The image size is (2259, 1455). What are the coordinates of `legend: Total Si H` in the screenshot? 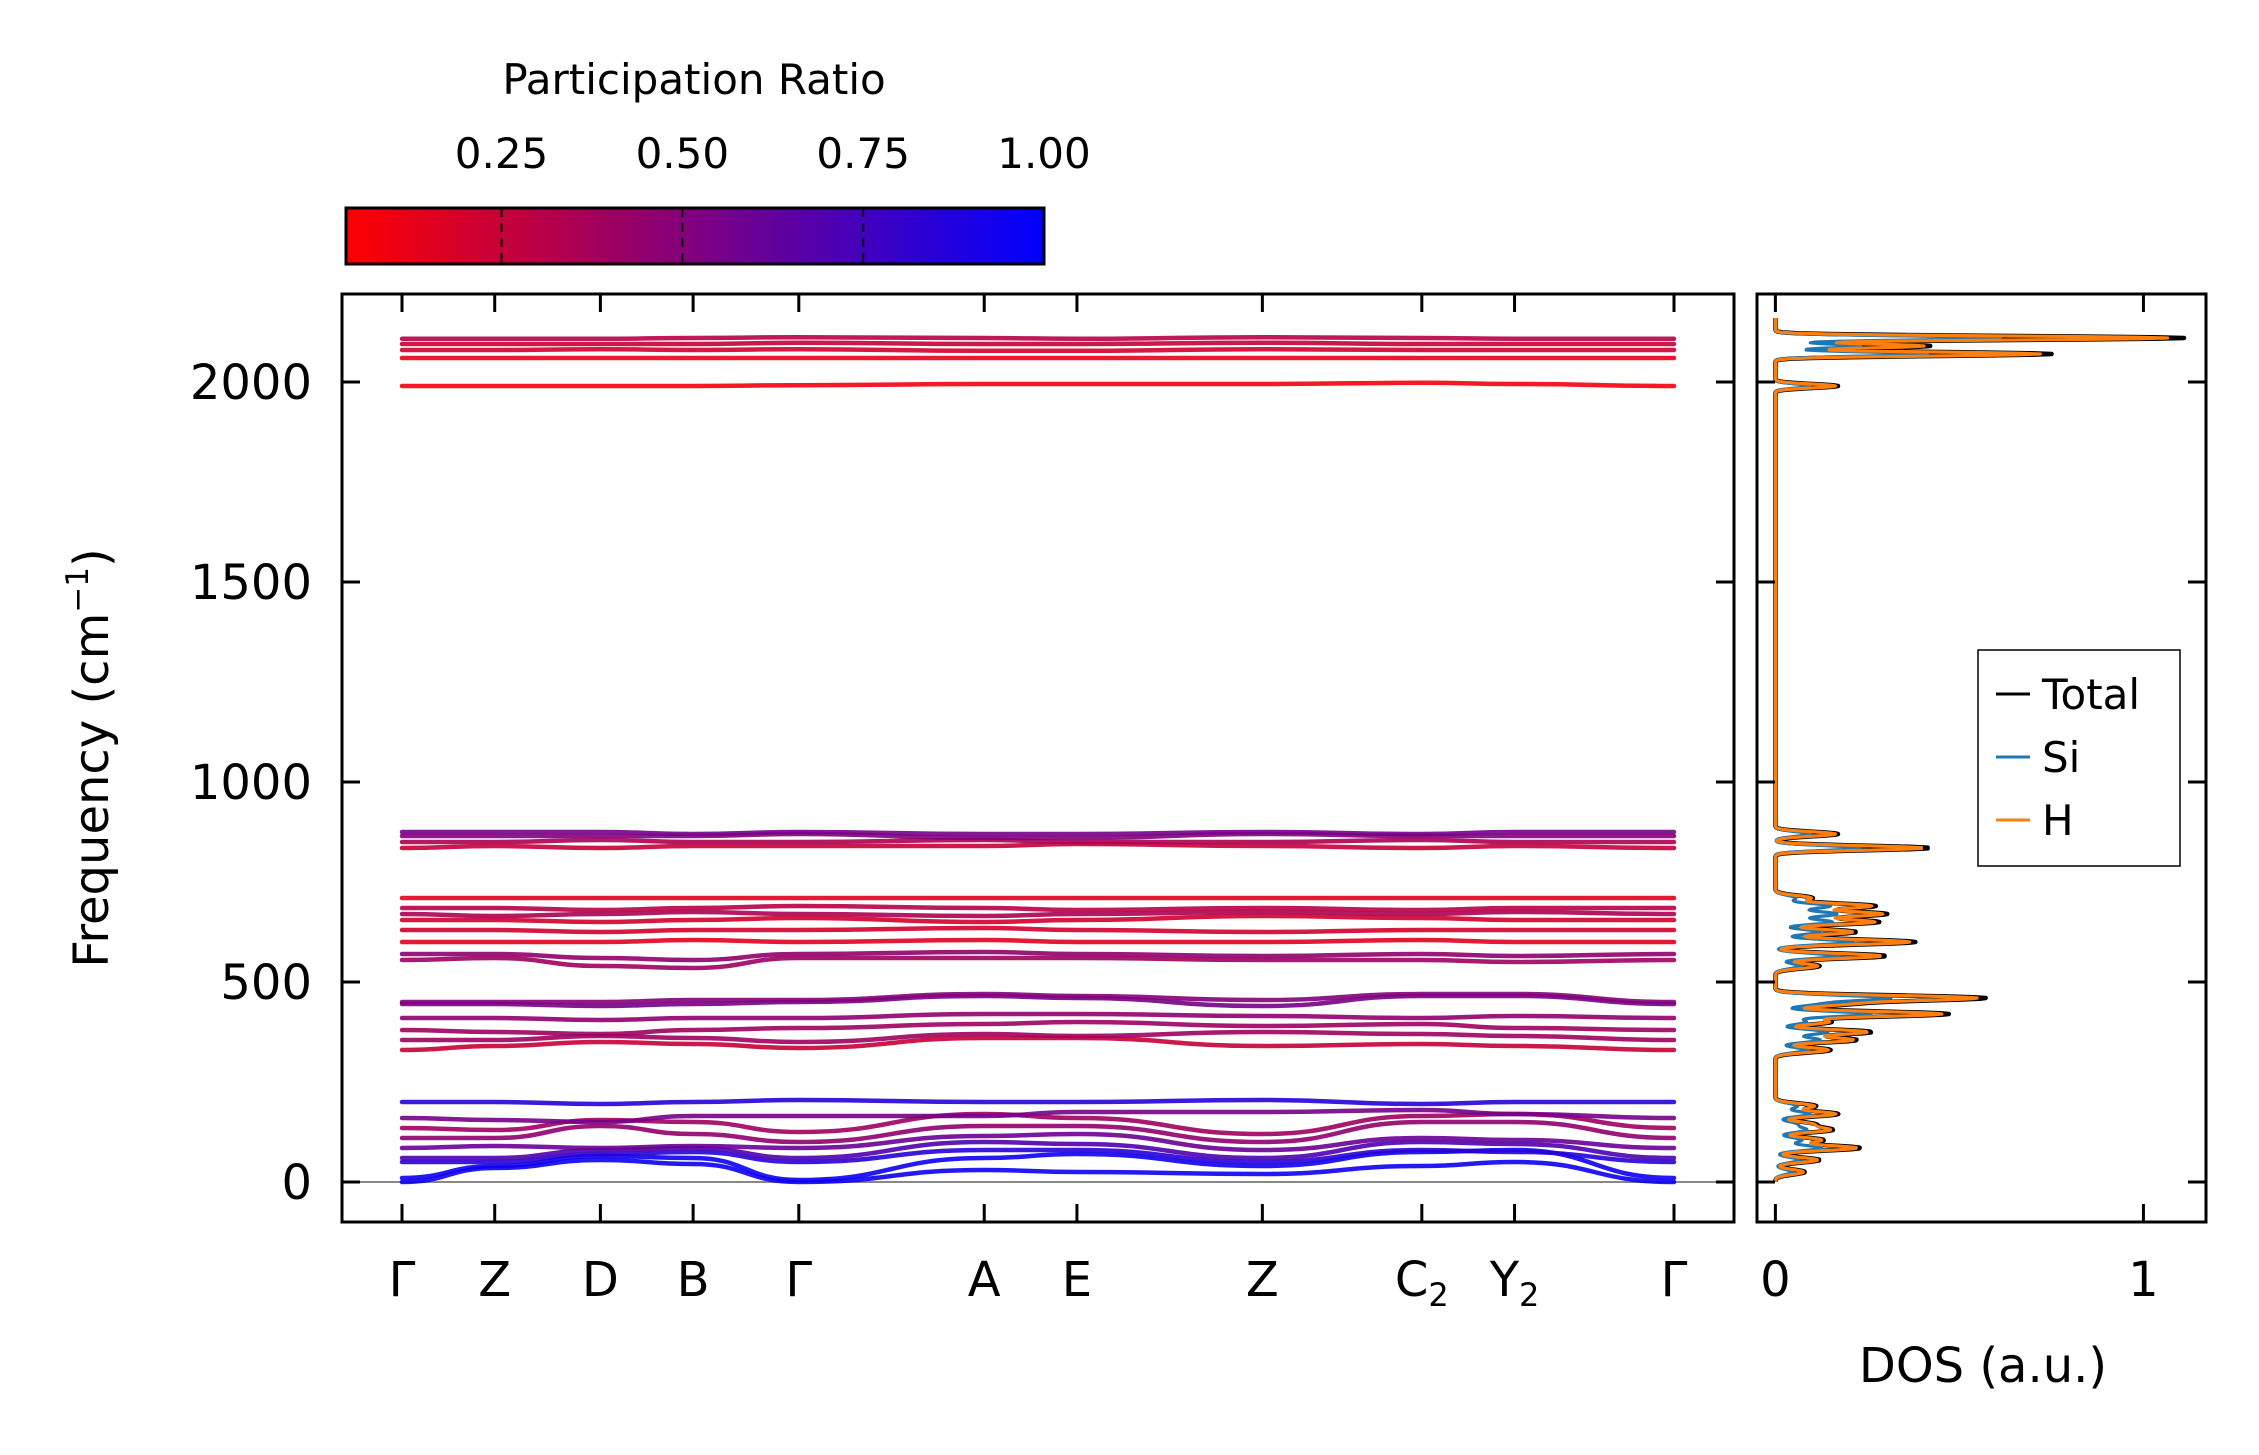 It's located at (2079, 758).